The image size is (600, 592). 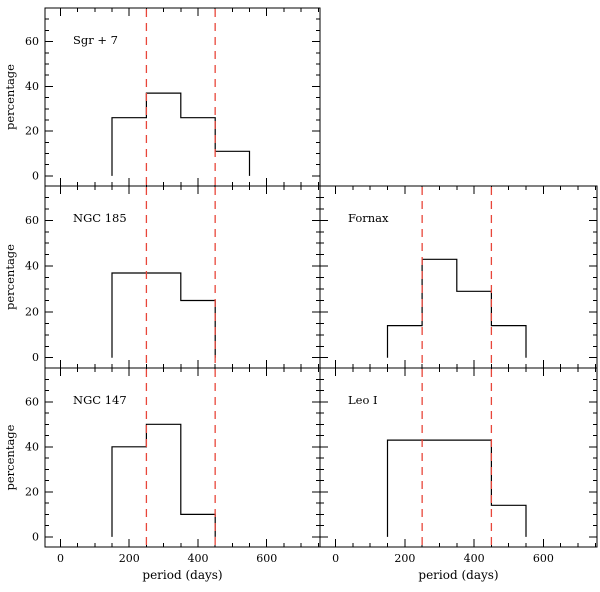 What do you see at coordinates (456, 308) in the screenshot?
I see `histogram-fornax` at bounding box center [456, 308].